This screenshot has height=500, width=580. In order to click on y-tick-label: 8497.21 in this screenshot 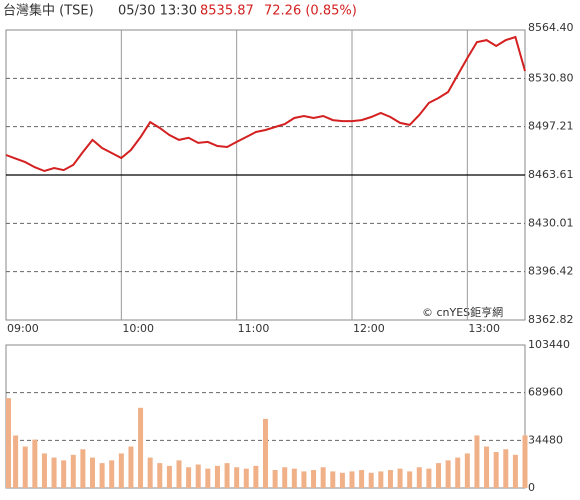, I will do `click(551, 126)`.